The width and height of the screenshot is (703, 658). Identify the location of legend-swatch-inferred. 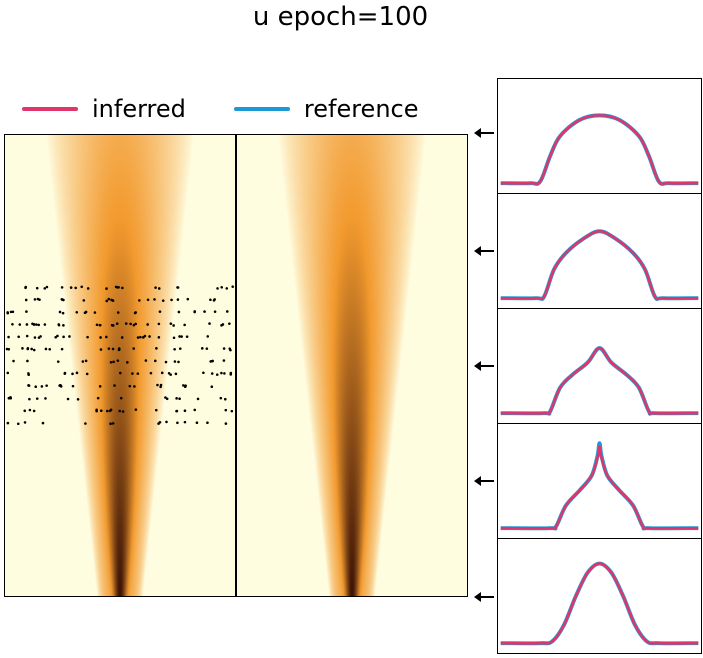
(50, 109).